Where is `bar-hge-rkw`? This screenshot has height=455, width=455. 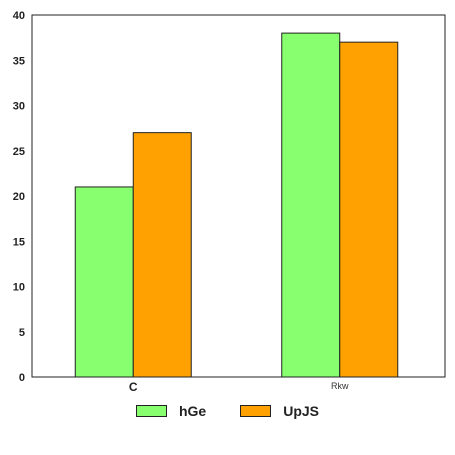 bar-hge-rkw is located at coordinates (311, 205).